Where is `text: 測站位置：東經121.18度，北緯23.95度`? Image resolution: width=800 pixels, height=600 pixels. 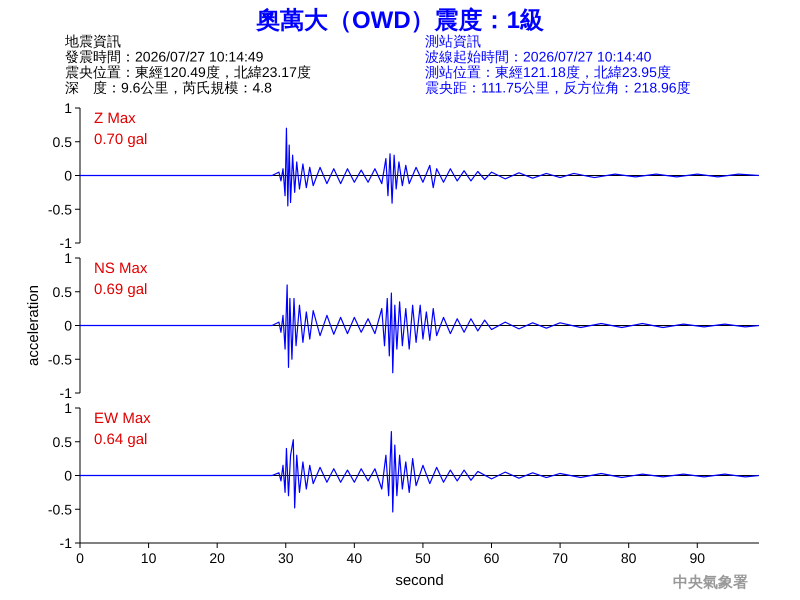 text: 測站位置：東經121.18度，北緯23.95度 is located at coordinates (548, 72).